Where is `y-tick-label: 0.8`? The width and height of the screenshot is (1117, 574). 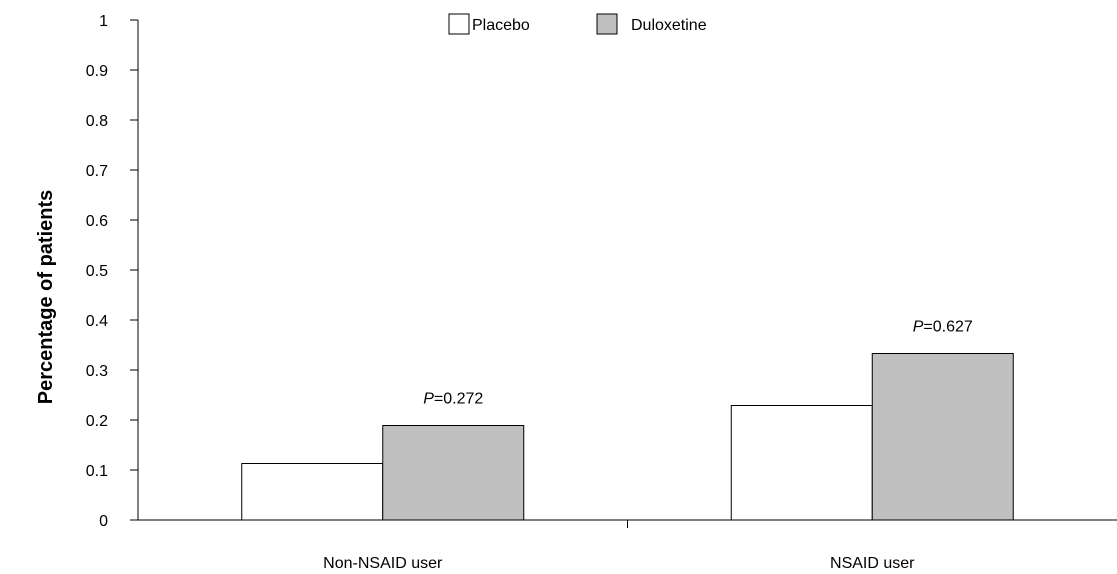
y-tick-label: 0.8 is located at coordinates (97, 121).